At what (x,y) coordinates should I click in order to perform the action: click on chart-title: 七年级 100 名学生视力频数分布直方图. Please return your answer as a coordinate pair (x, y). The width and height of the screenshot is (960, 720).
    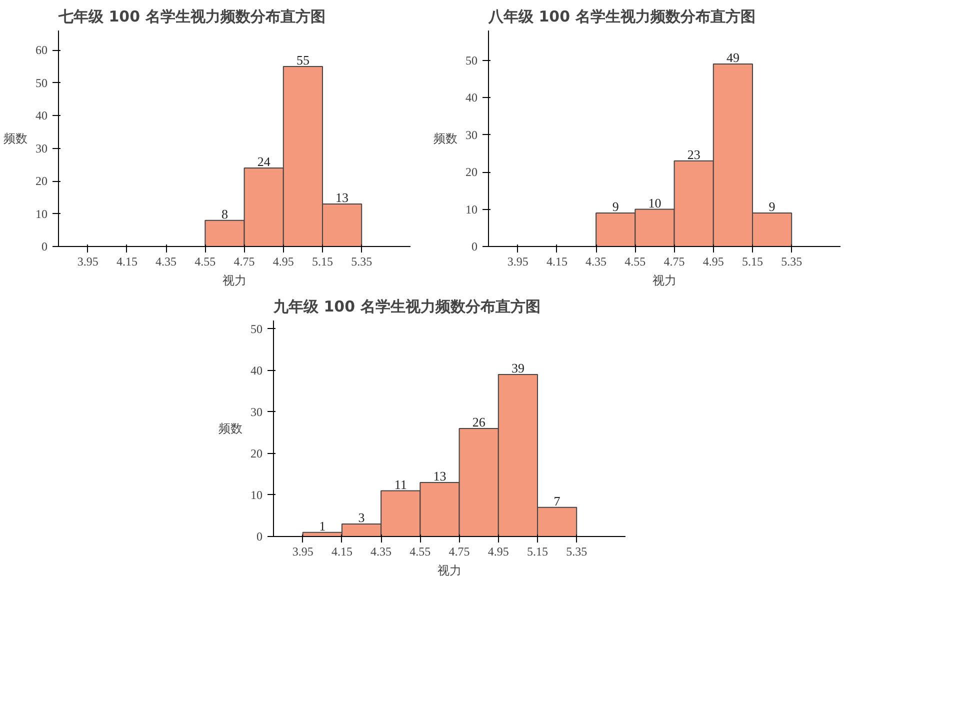
    Looking at the image, I should click on (192, 17).